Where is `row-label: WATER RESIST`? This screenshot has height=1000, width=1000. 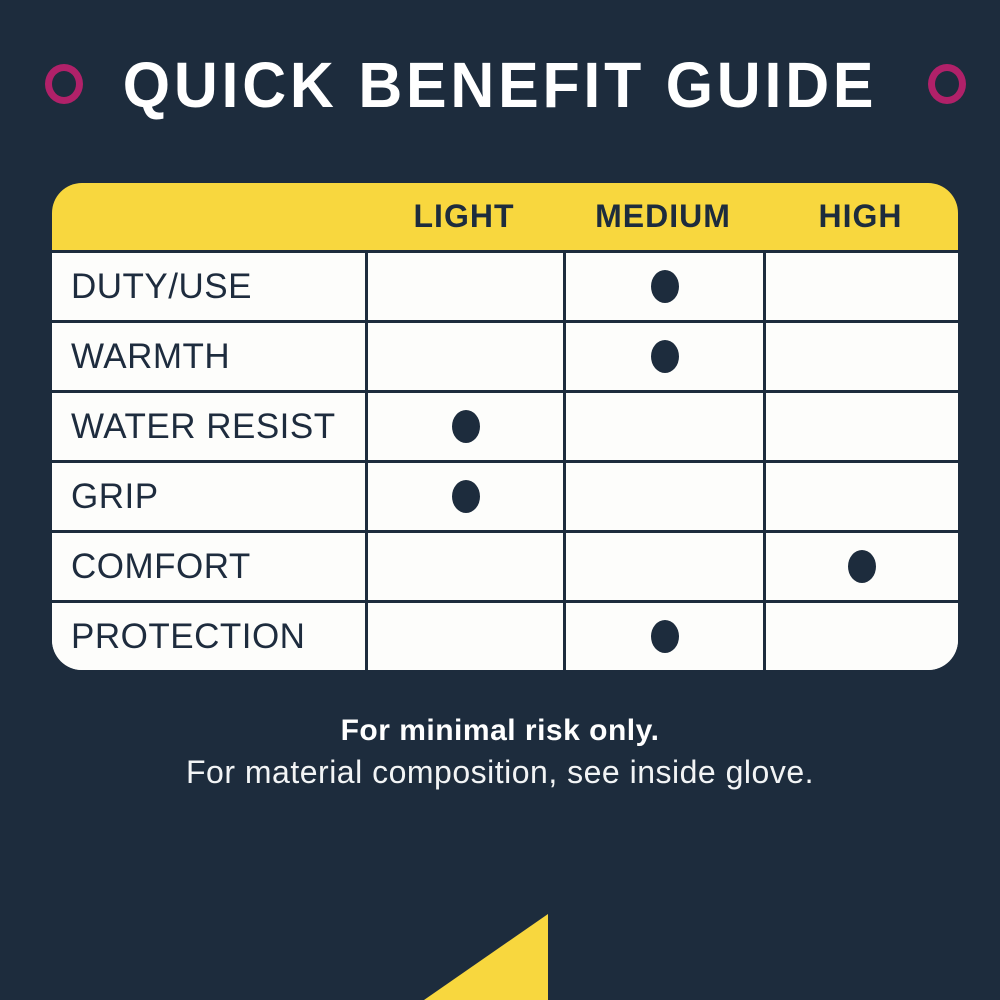 row-label: WATER RESIST is located at coordinates (203, 426).